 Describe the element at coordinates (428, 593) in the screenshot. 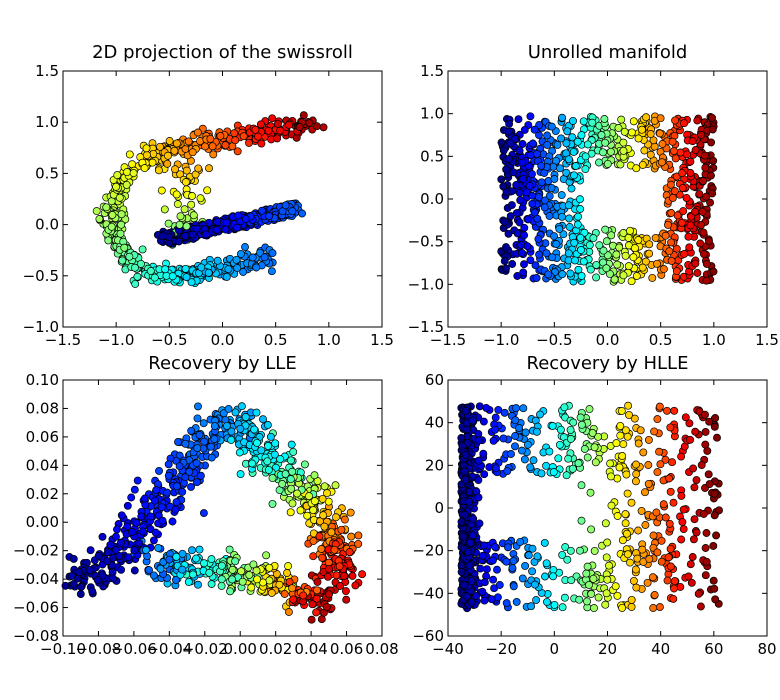

I see `y-tick-label: −40` at that location.